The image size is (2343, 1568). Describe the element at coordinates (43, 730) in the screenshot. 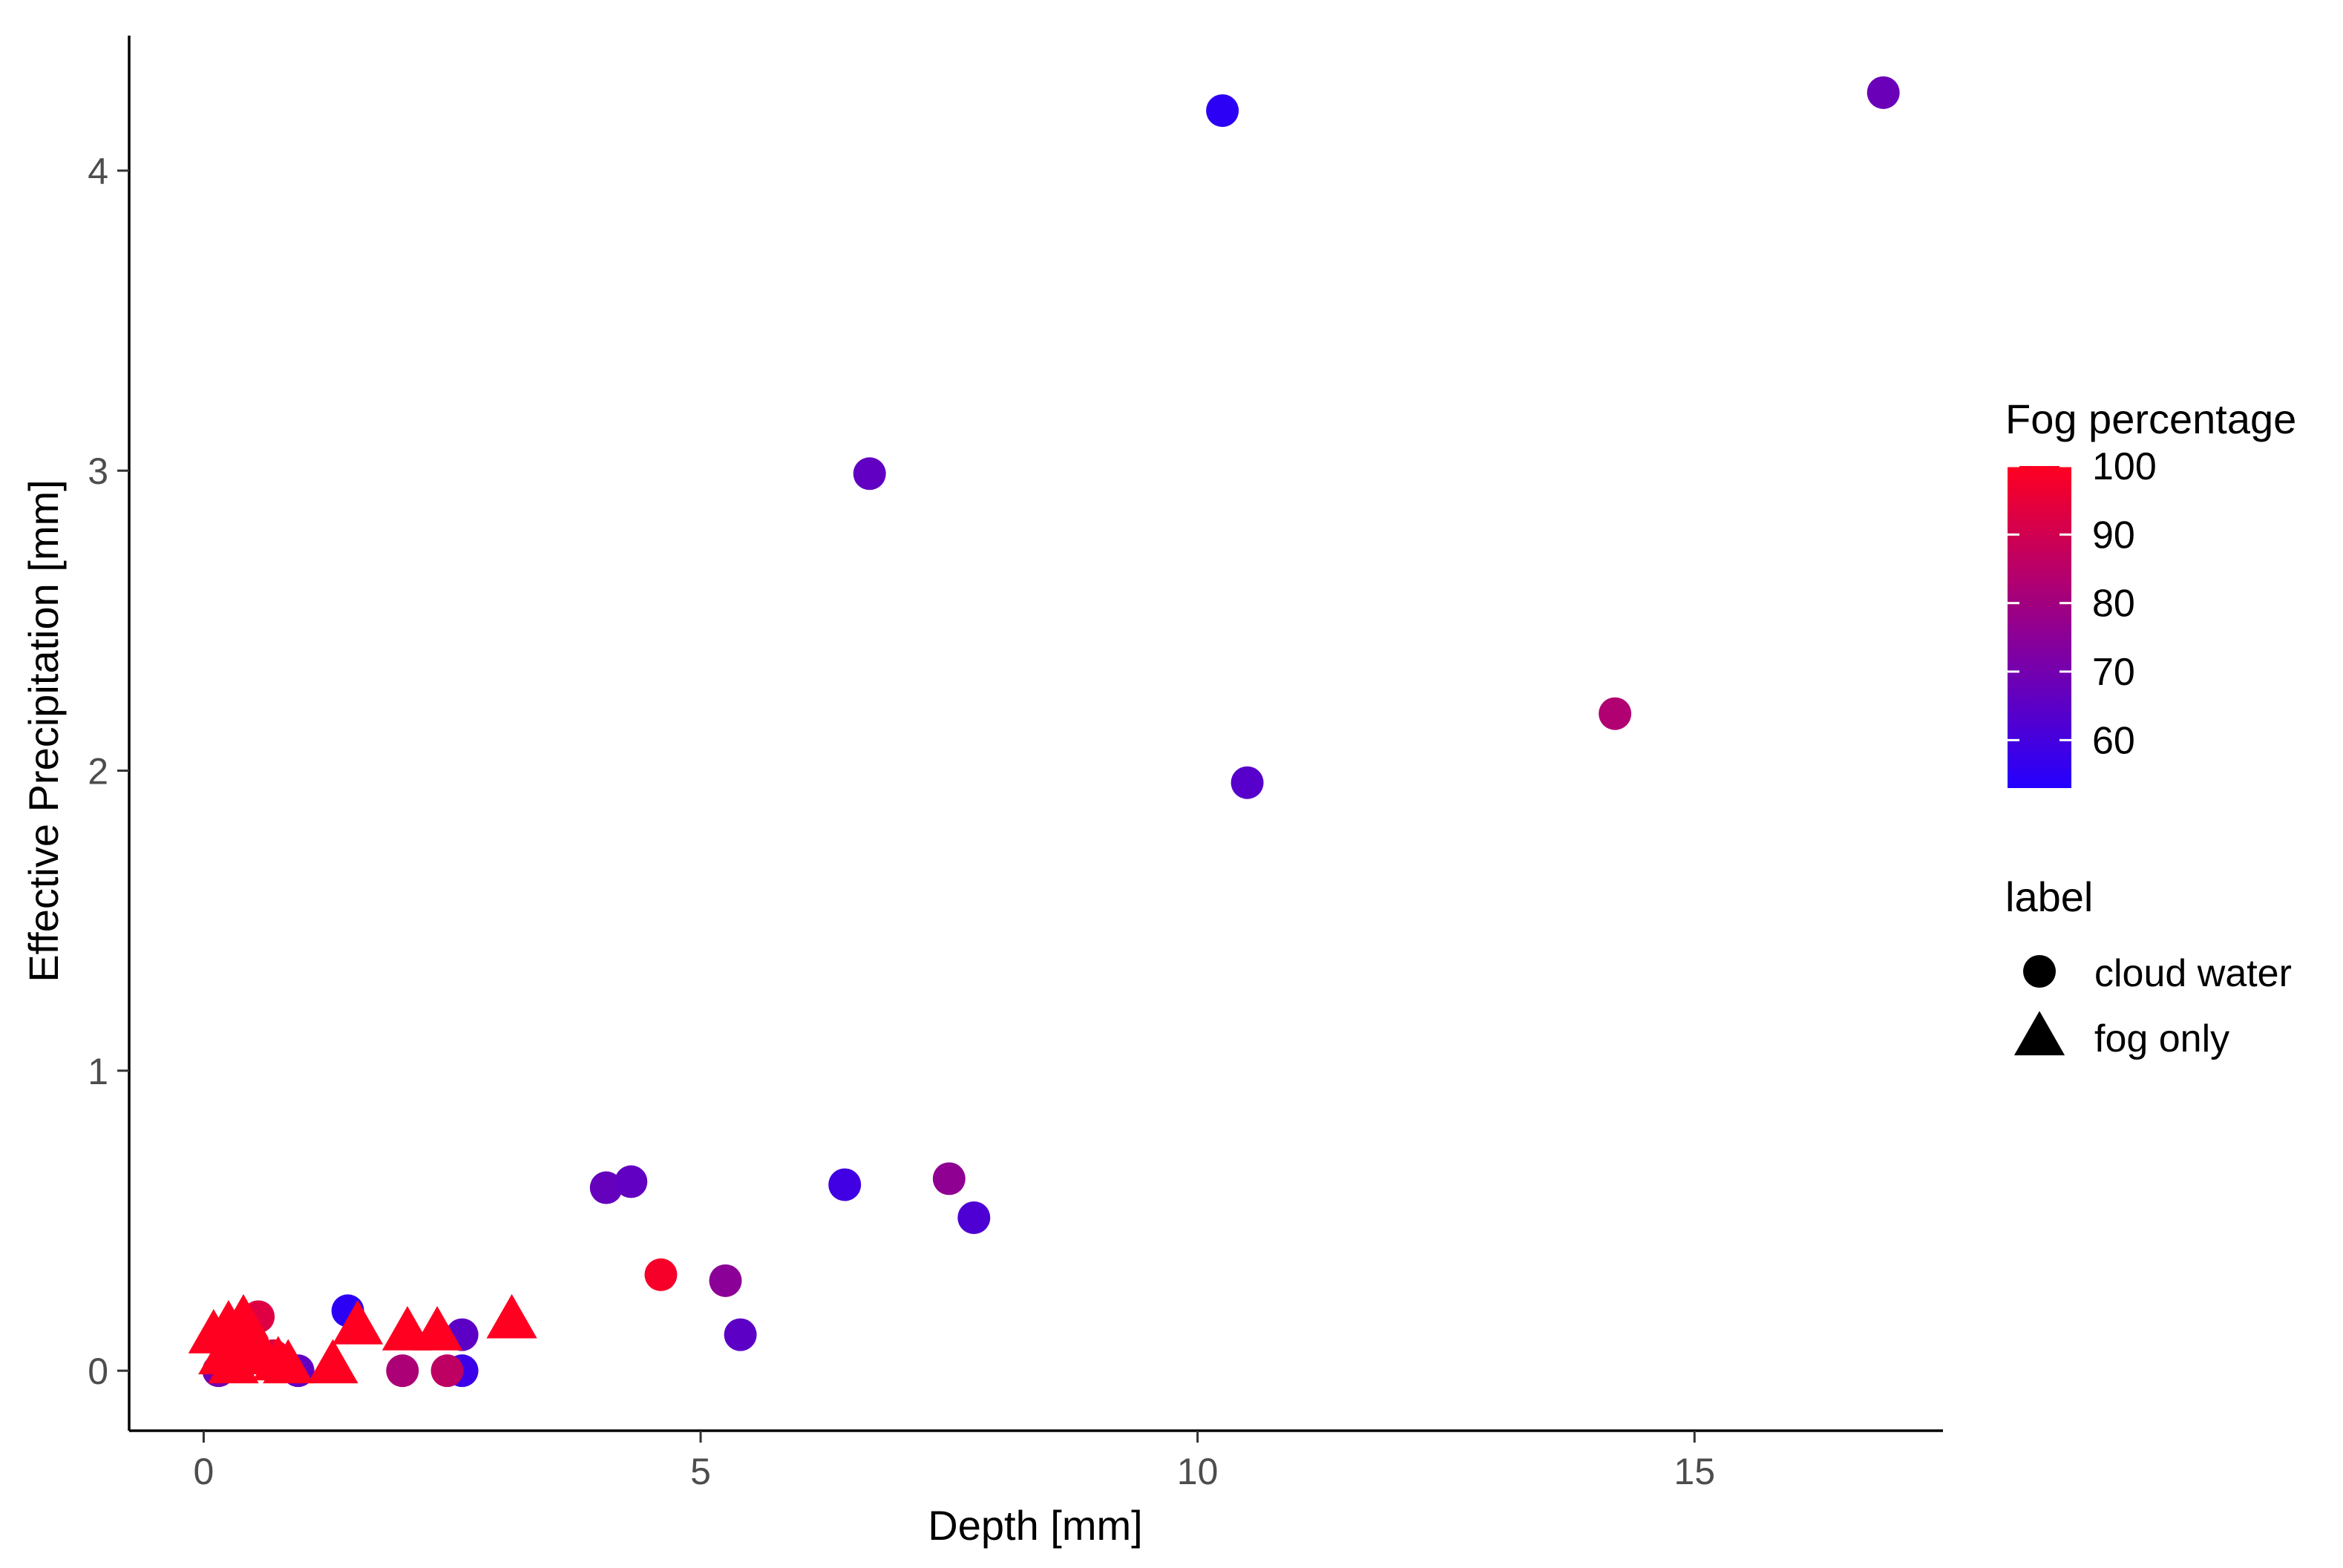

I see `y-axis-title: Effective Precipitation [mm]` at that location.